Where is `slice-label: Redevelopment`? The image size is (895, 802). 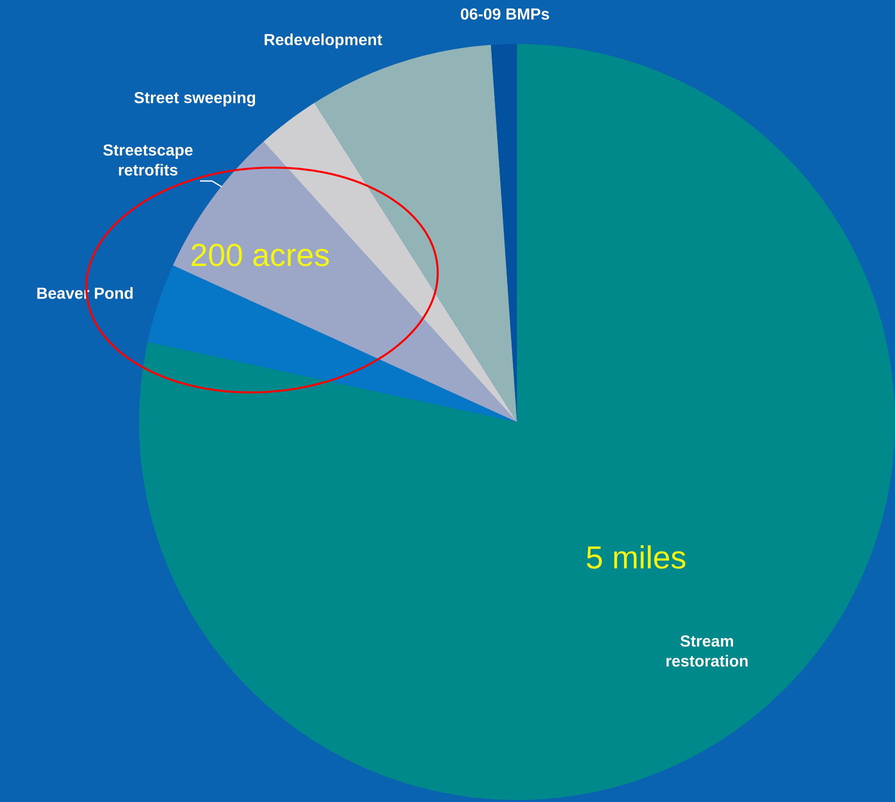
slice-label: Redevelopment is located at coordinates (323, 41).